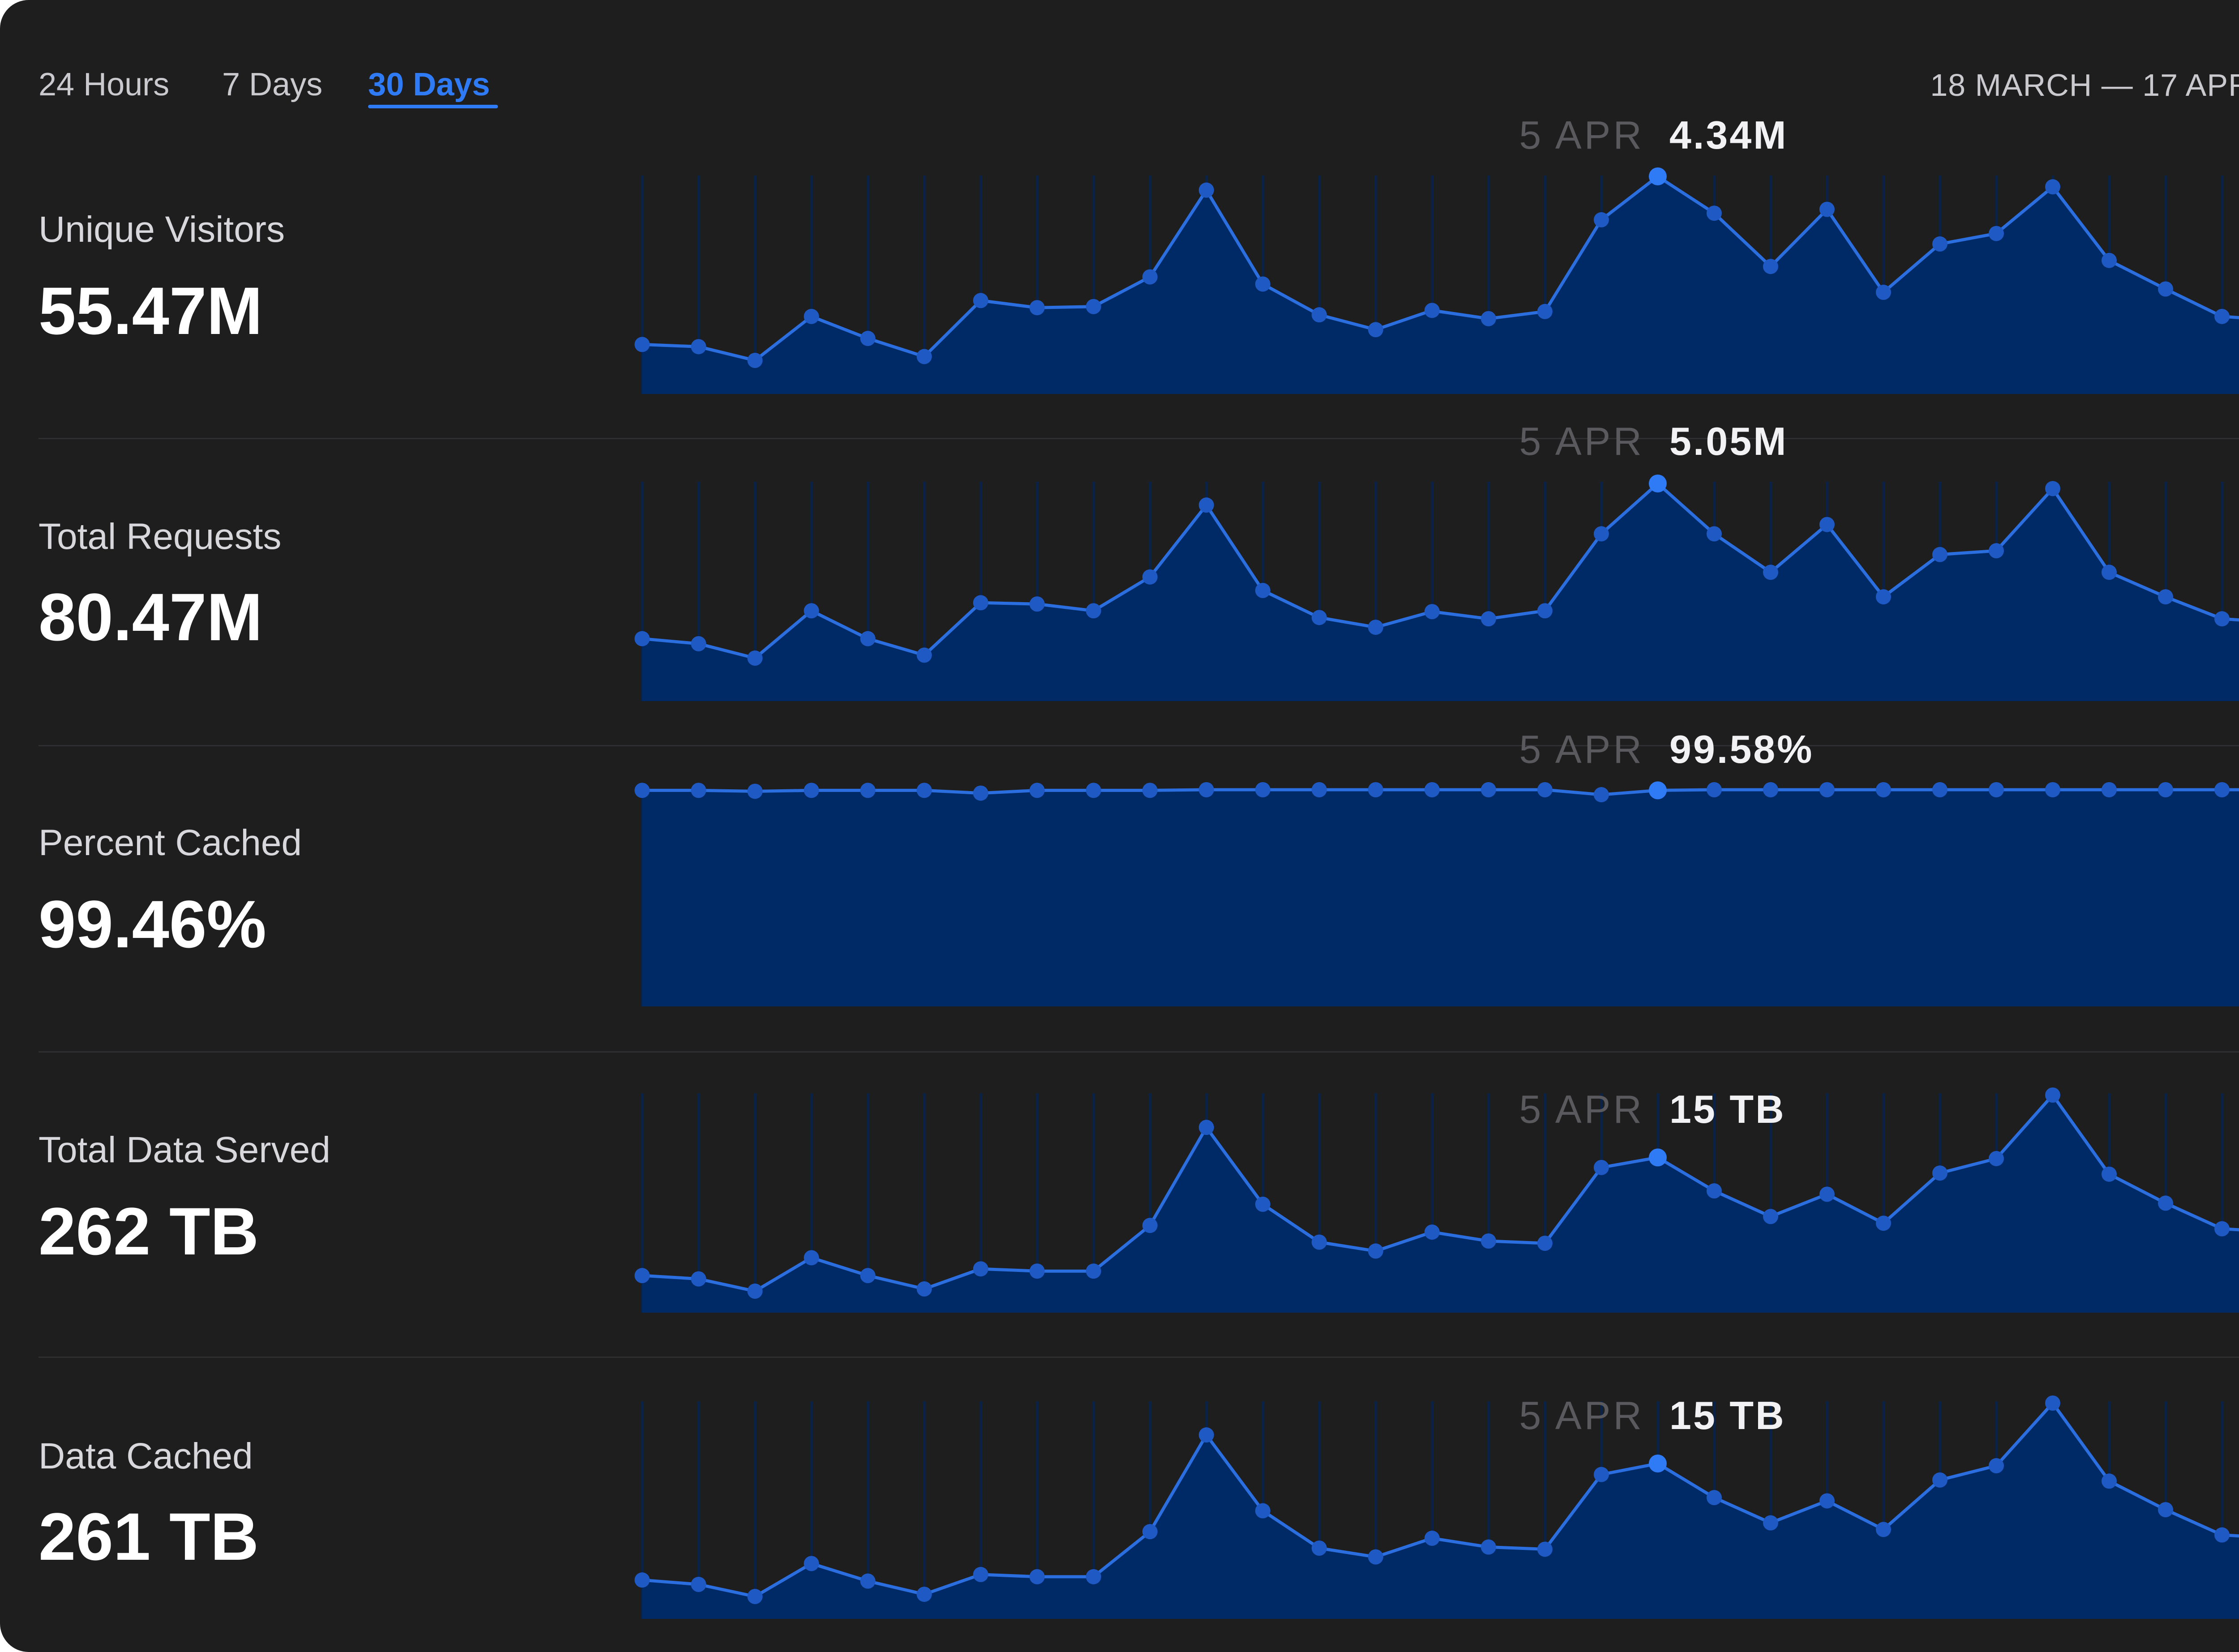  What do you see at coordinates (105, 85) in the screenshot?
I see `tab-24-hours: 24 Hours` at bounding box center [105, 85].